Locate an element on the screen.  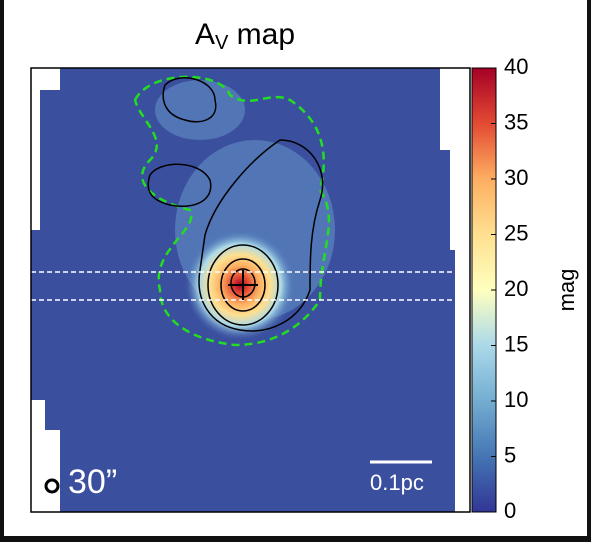
colorbar-tick-label: 35 is located at coordinates (516, 121).